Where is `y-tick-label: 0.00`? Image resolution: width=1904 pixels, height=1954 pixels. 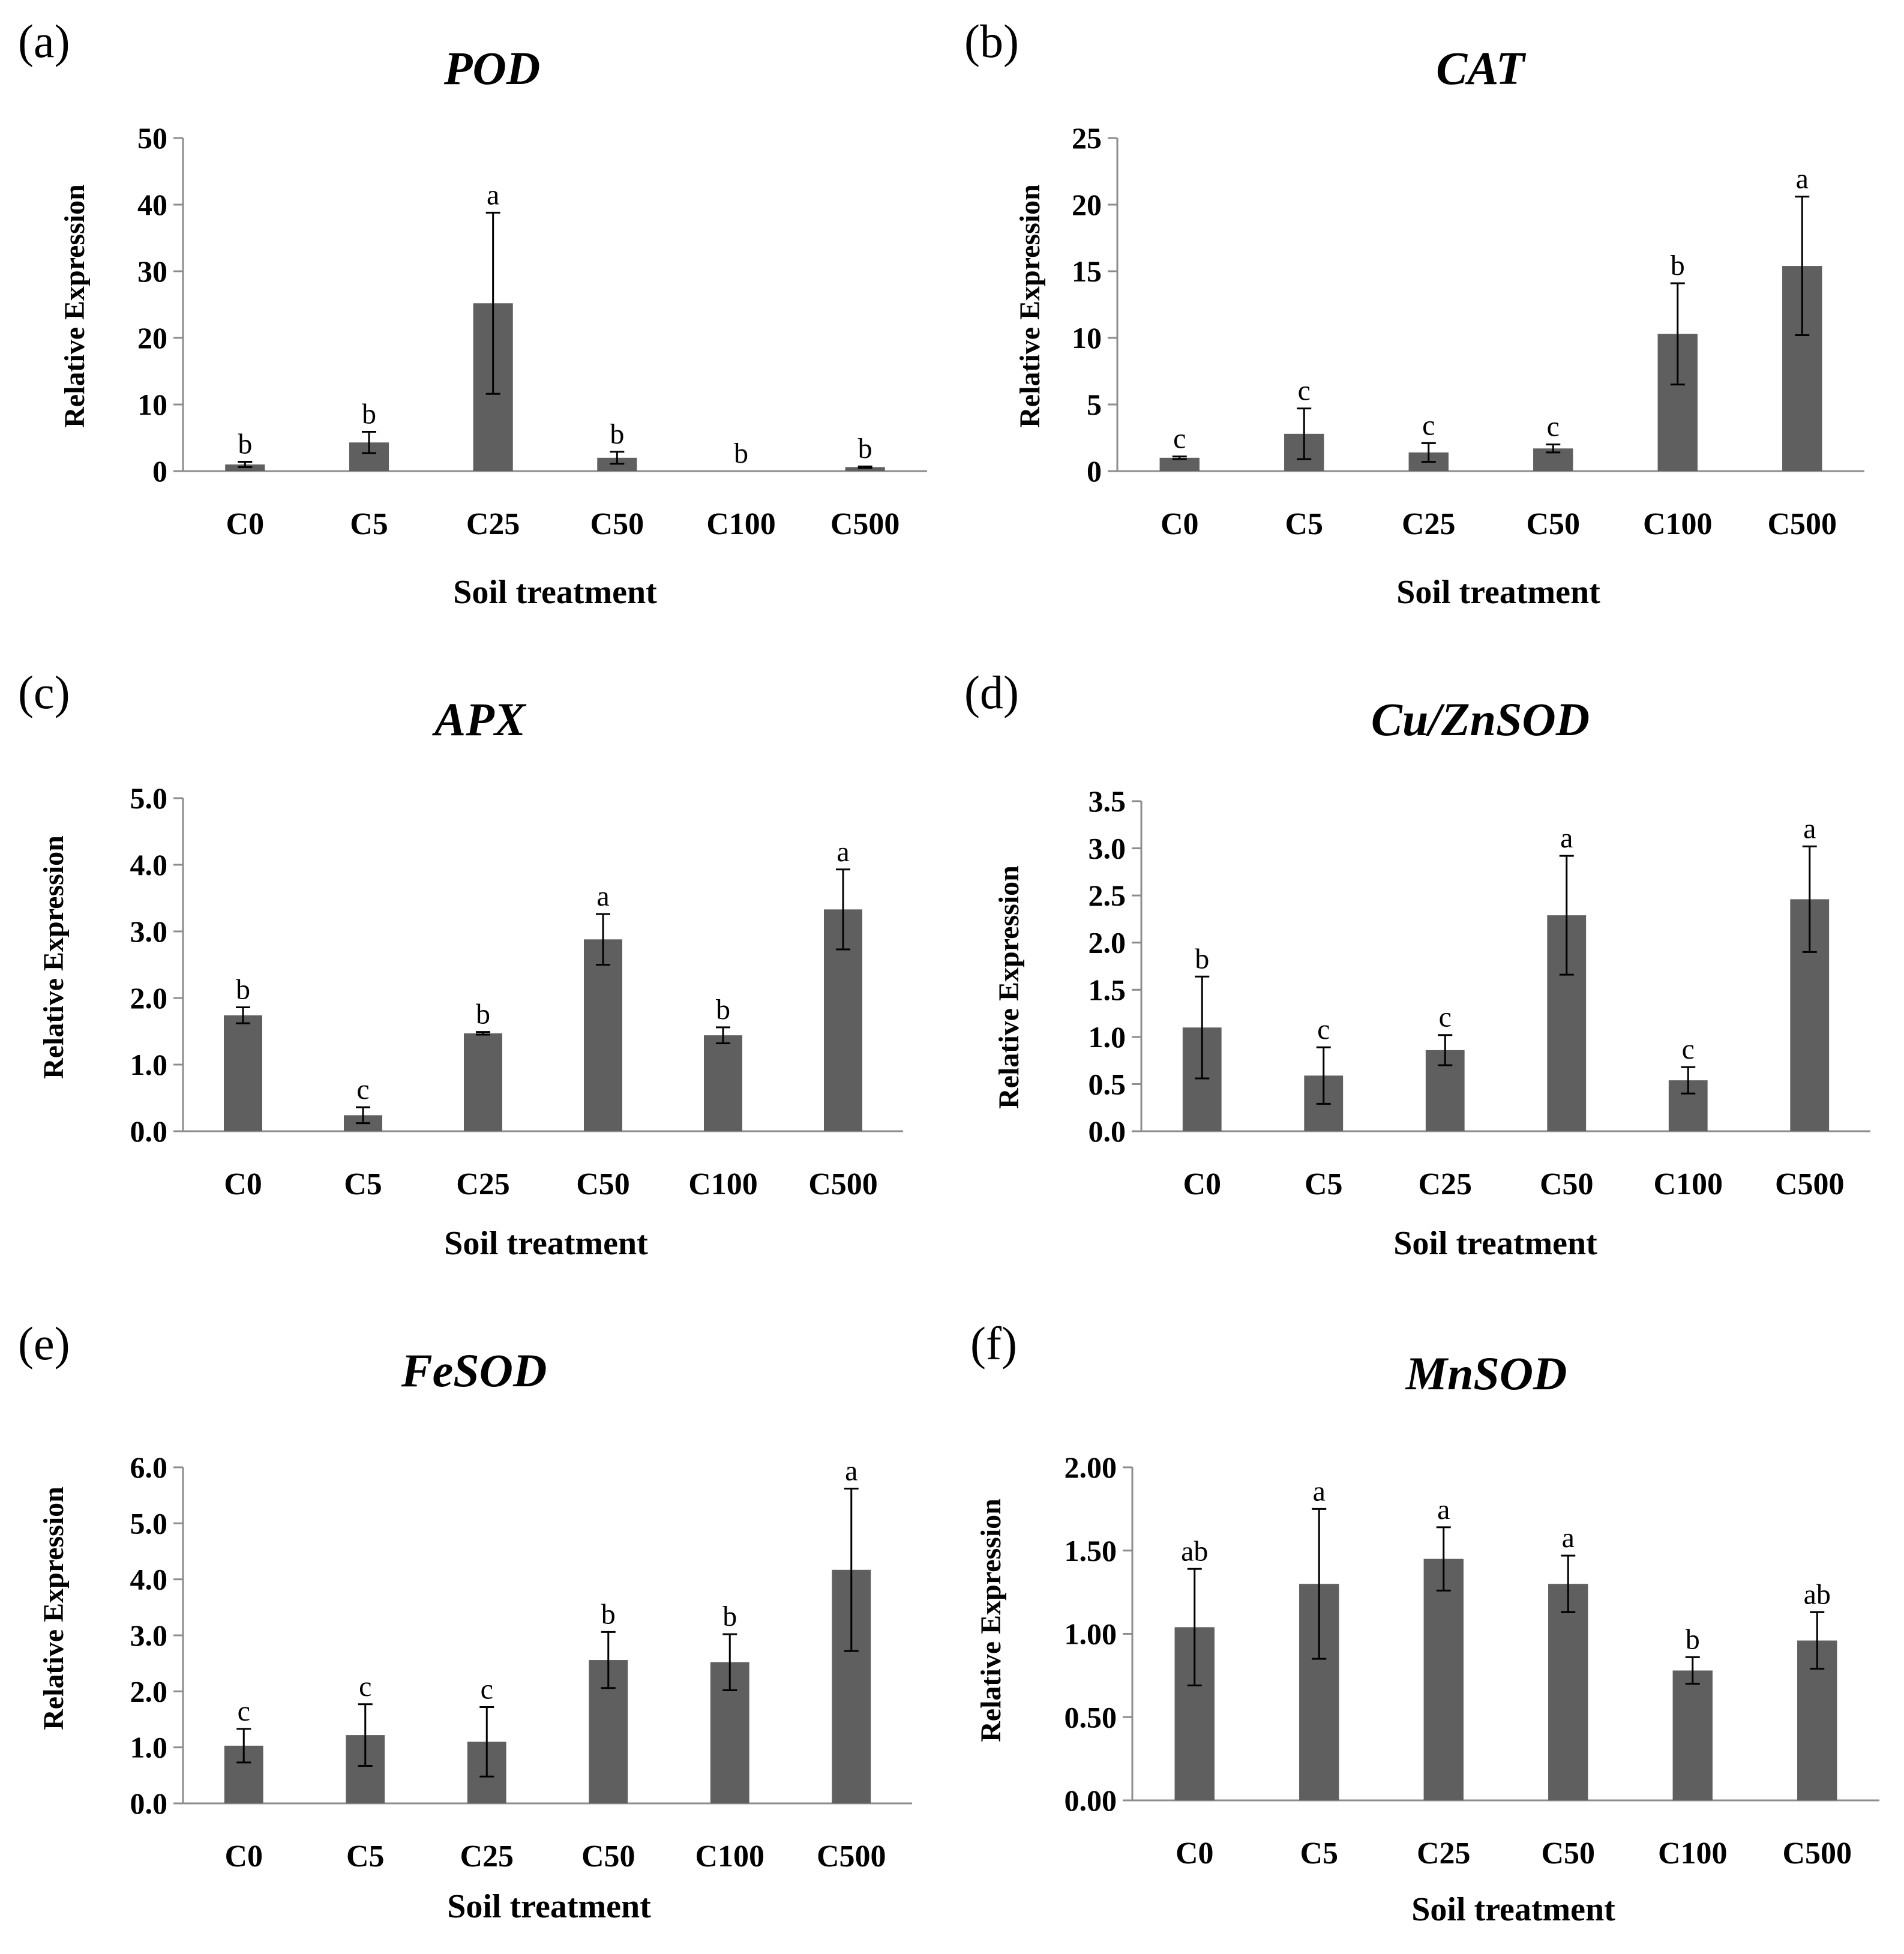 y-tick-label: 0.00 is located at coordinates (1091, 1801).